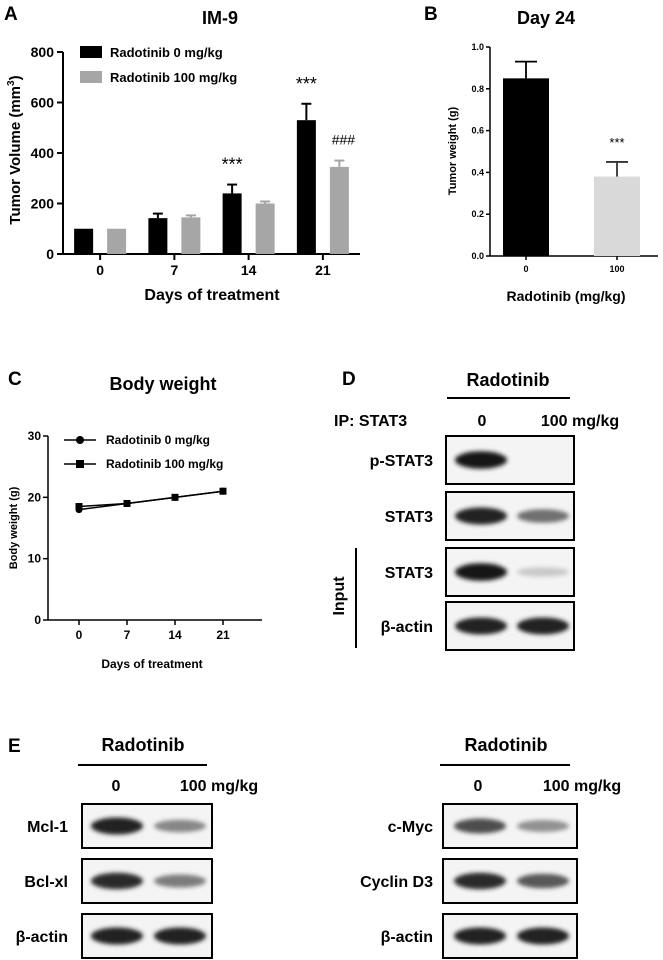  I want to click on panel-a-legend: Radotinib 0 mg/kg Radotinib 100 mg/kg, so click(158, 65).